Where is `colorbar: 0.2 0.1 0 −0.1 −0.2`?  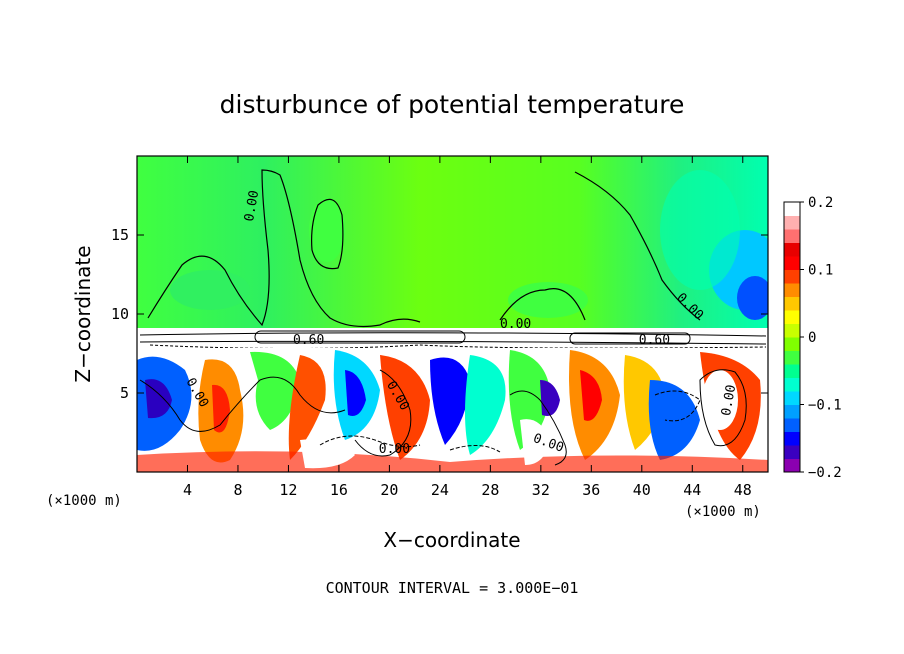
colorbar: 0.2 0.1 0 −0.1 −0.2 is located at coordinates (812, 338).